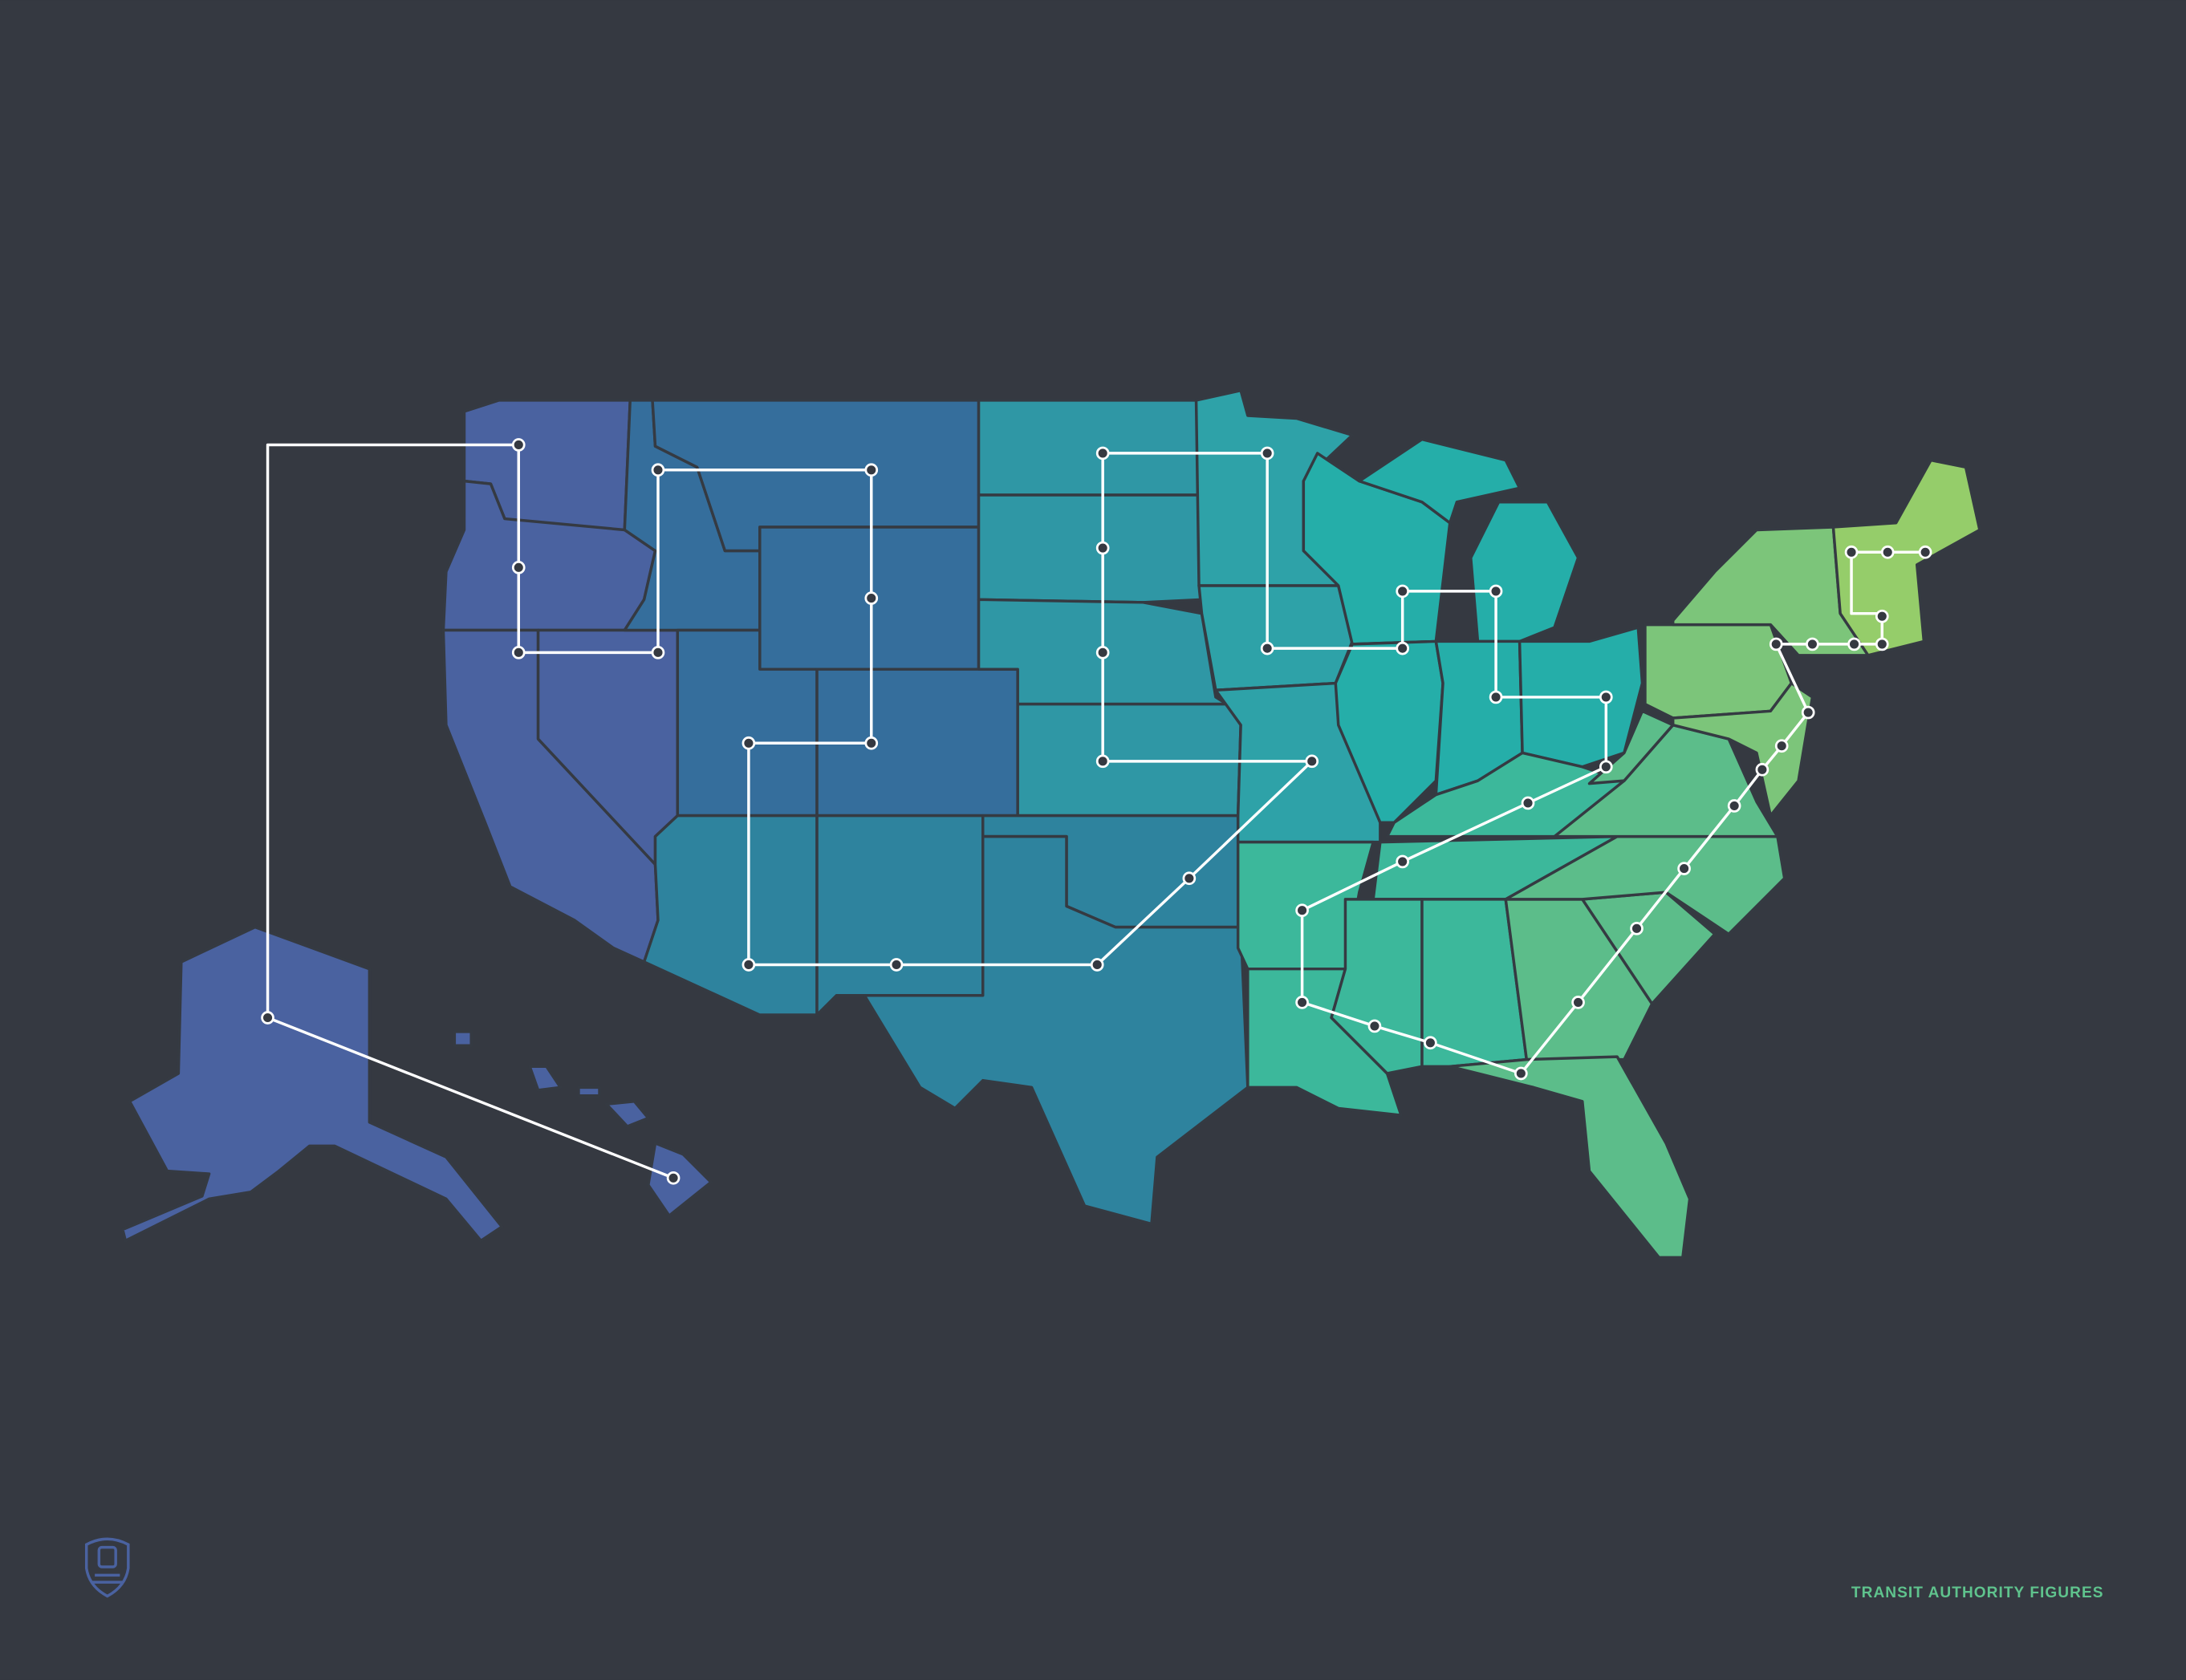 The height and width of the screenshot is (1680, 2186). Describe the element at coordinates (1440, 481) in the screenshot. I see `michigan-upper` at that location.